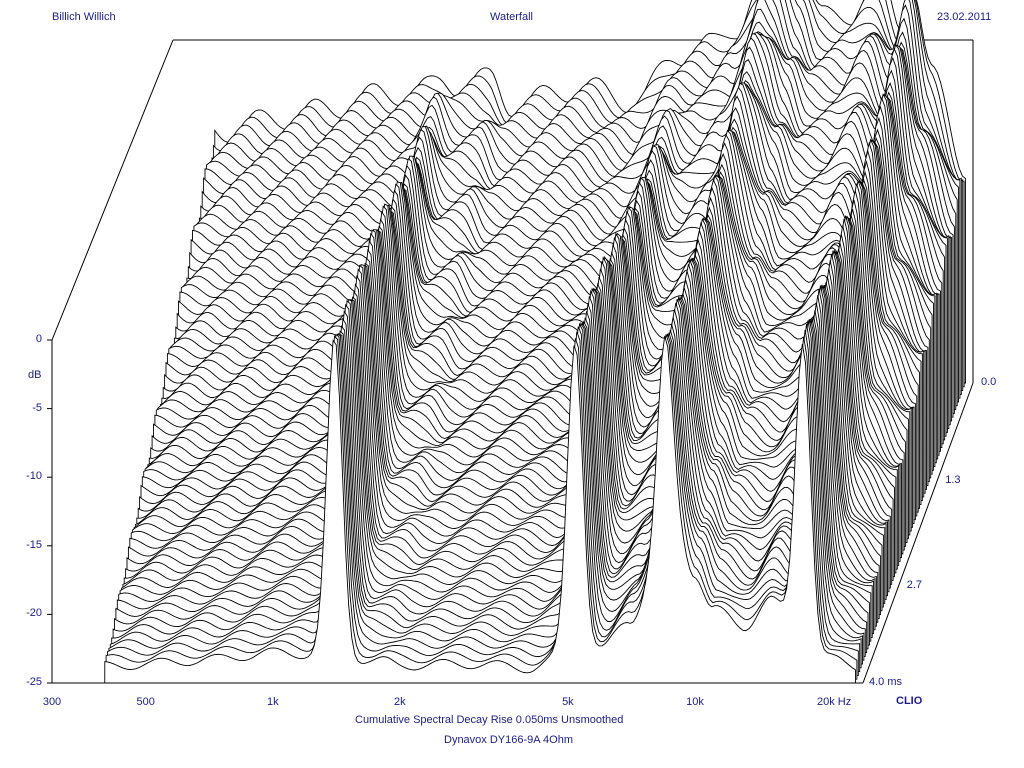  What do you see at coordinates (400, 702) in the screenshot?
I see `x-tick-label: 2k` at bounding box center [400, 702].